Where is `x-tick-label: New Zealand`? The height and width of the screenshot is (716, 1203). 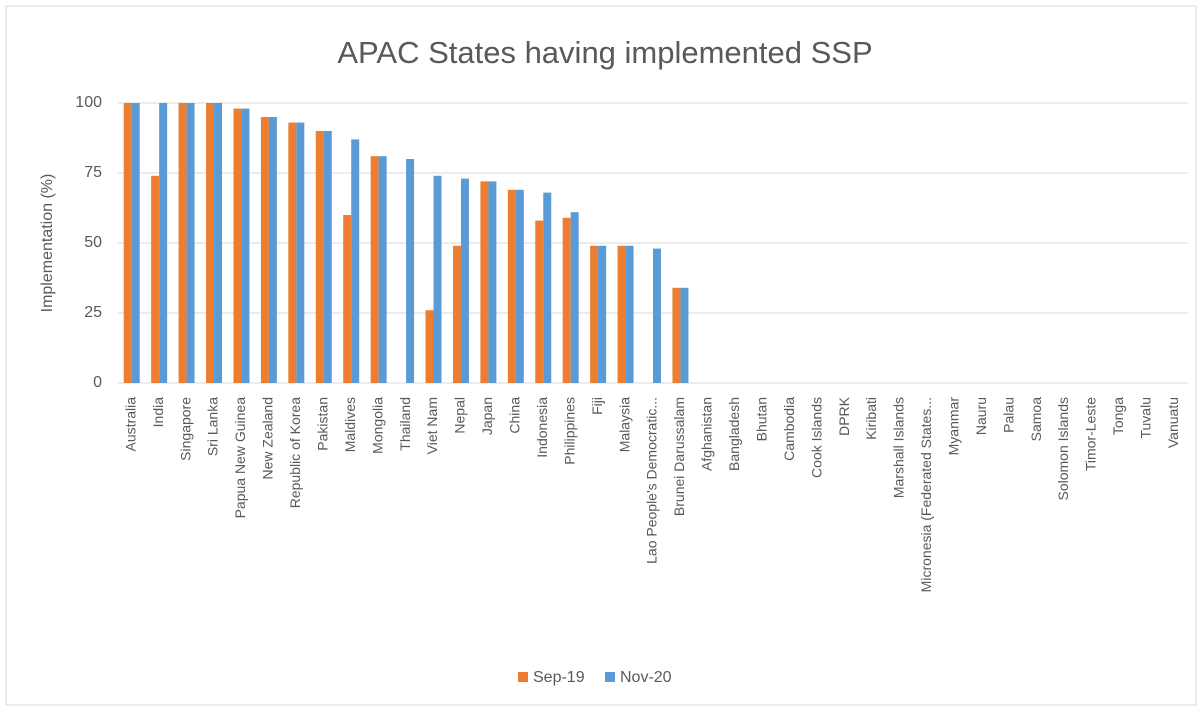
x-tick-label: New Zealand is located at coordinates (268, 438).